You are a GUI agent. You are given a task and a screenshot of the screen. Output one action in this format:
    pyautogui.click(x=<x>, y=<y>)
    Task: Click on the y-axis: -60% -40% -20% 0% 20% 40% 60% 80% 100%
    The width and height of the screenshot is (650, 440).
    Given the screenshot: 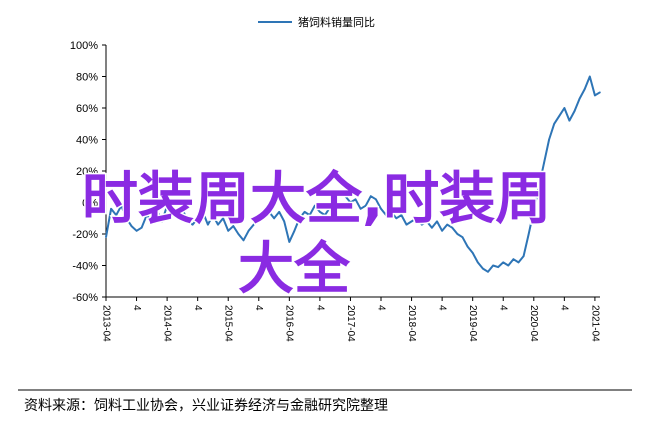 What is the action you would take?
    pyautogui.click(x=88, y=172)
    